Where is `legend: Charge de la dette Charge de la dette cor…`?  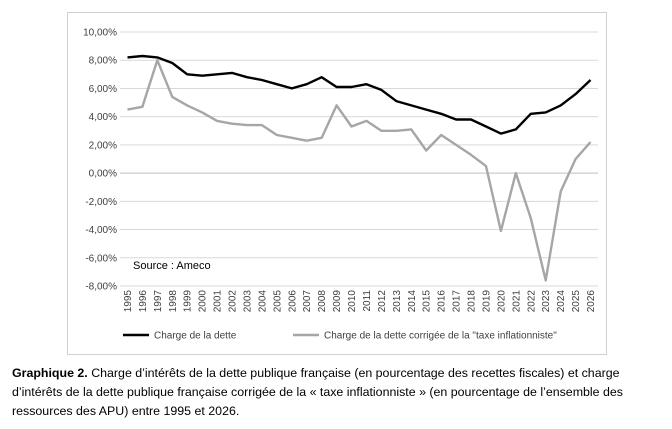
legend: Charge de la dette Charge de la dette cor… is located at coordinates (340, 336).